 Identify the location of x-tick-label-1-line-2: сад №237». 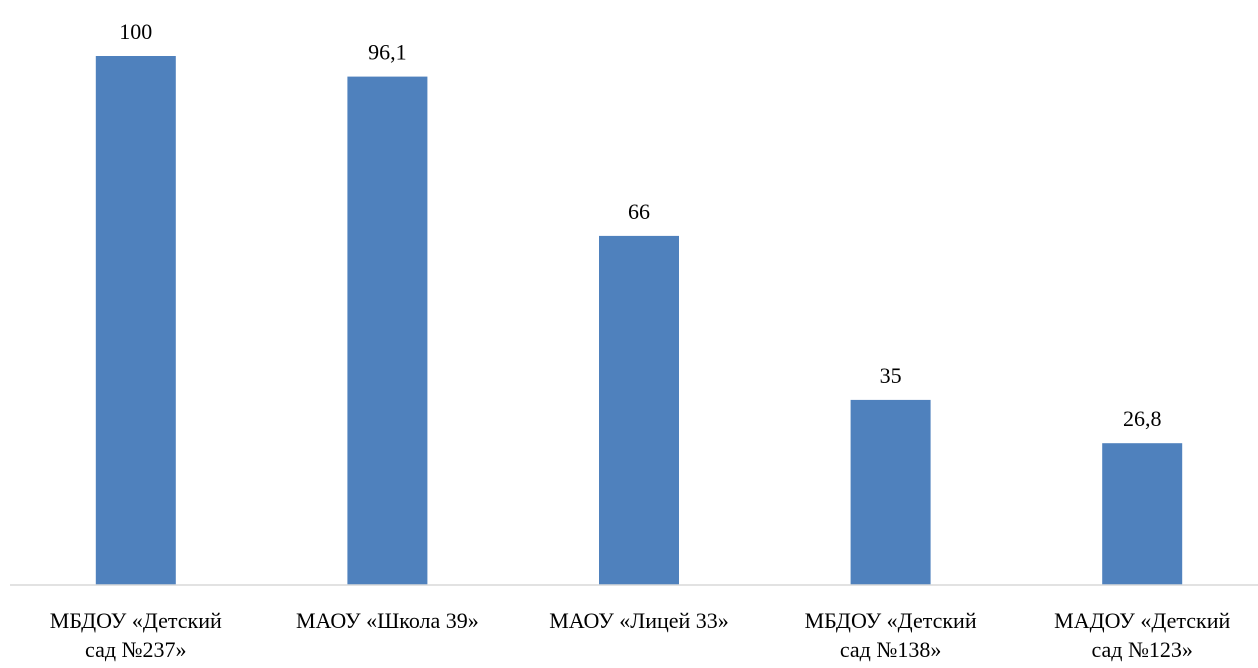
(135, 649).